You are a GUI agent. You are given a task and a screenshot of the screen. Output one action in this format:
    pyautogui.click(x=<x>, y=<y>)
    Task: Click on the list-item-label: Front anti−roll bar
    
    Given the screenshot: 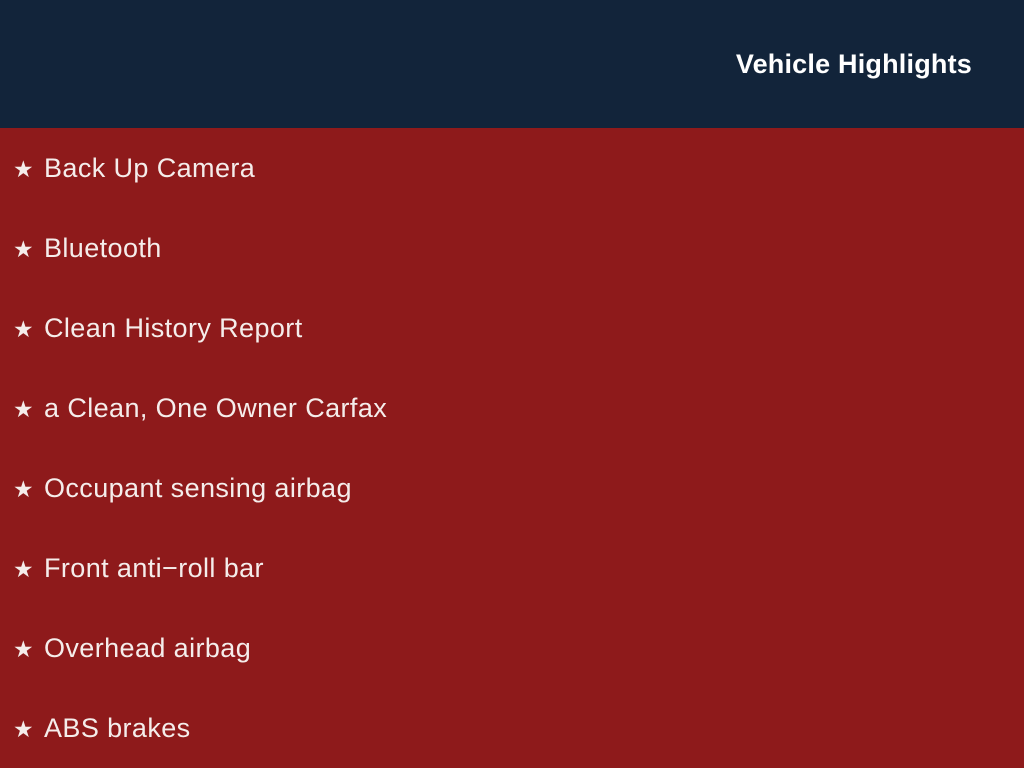 What is the action you would take?
    pyautogui.click(x=154, y=567)
    